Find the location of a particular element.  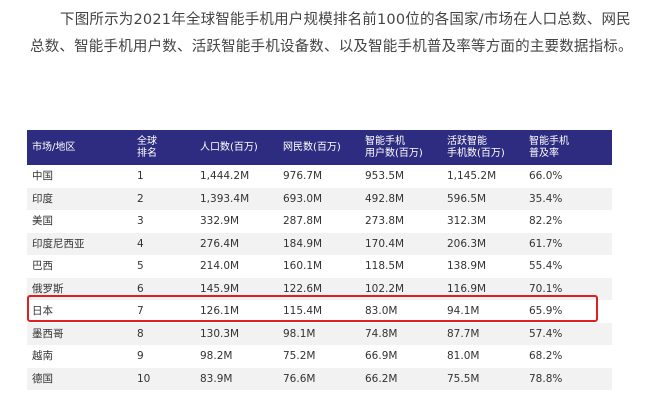

table-cell: 287.8M is located at coordinates (303, 221).